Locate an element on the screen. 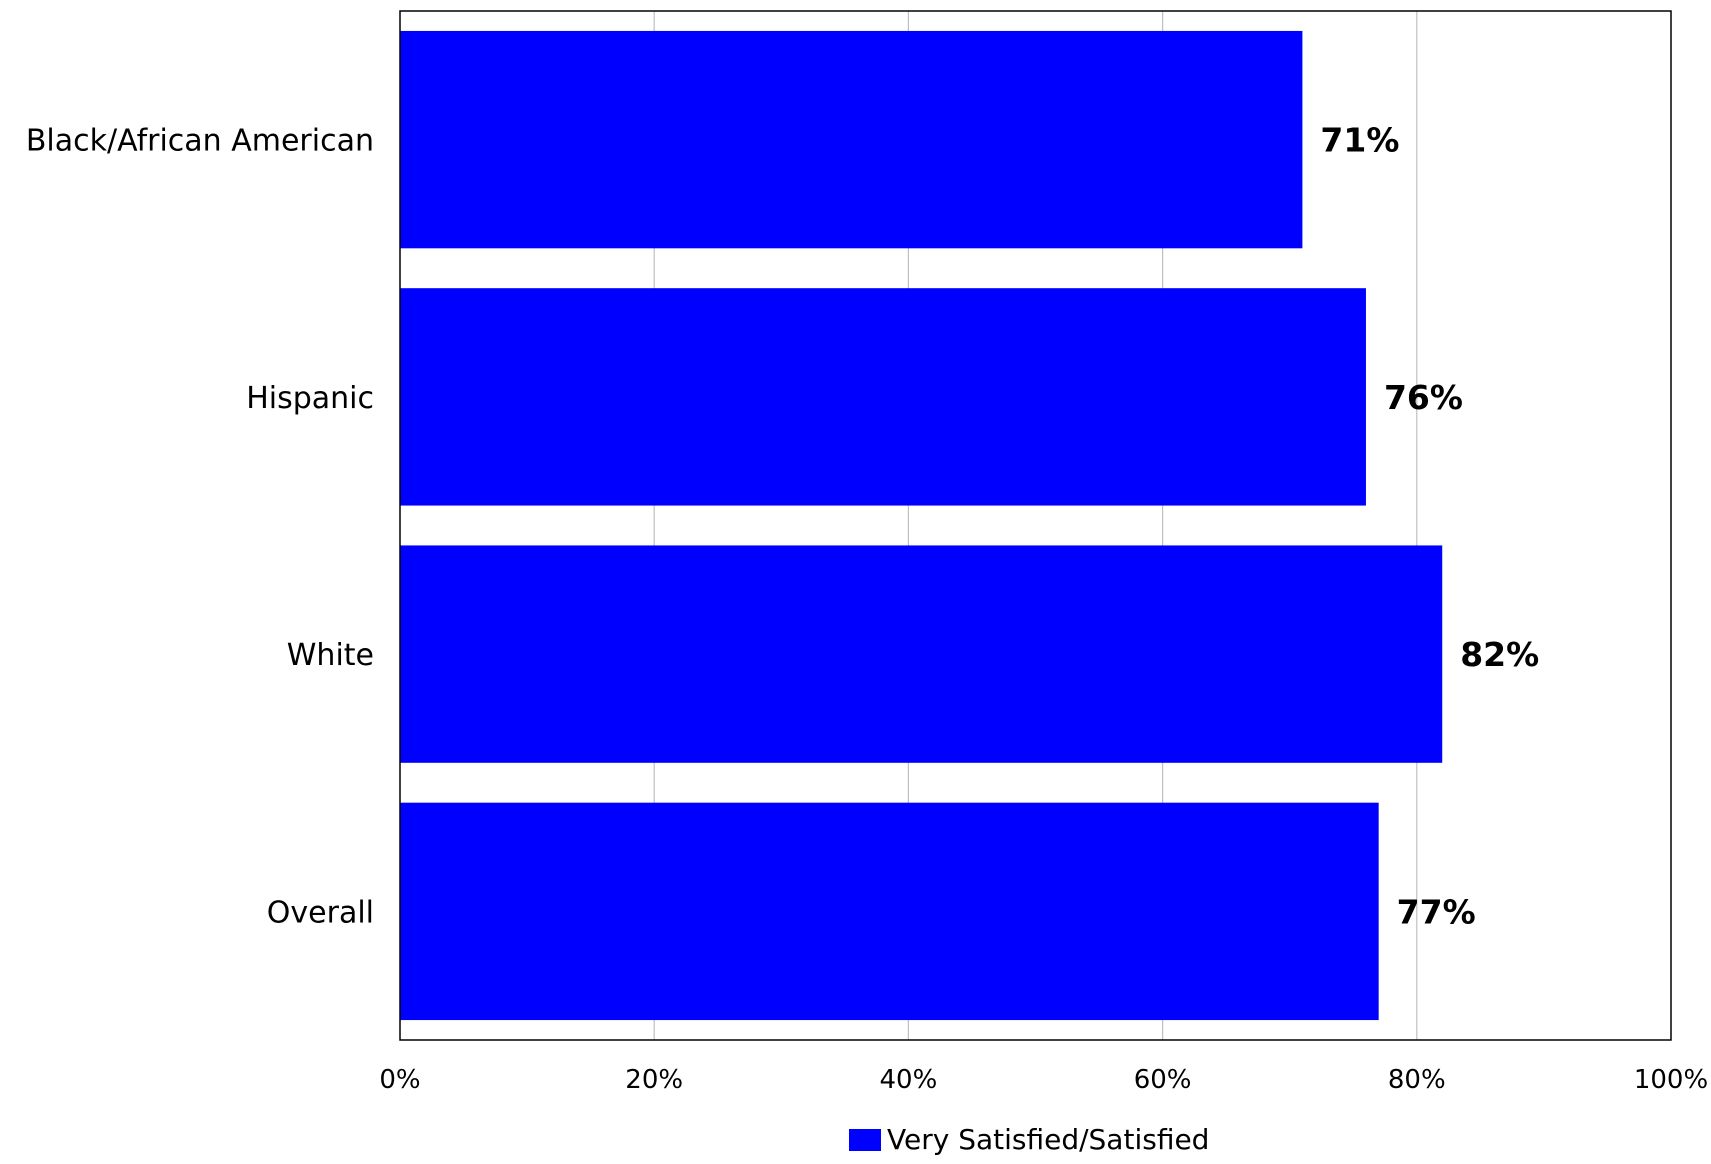 The image size is (1711, 1164). data-label: 76% is located at coordinates (1423, 397).